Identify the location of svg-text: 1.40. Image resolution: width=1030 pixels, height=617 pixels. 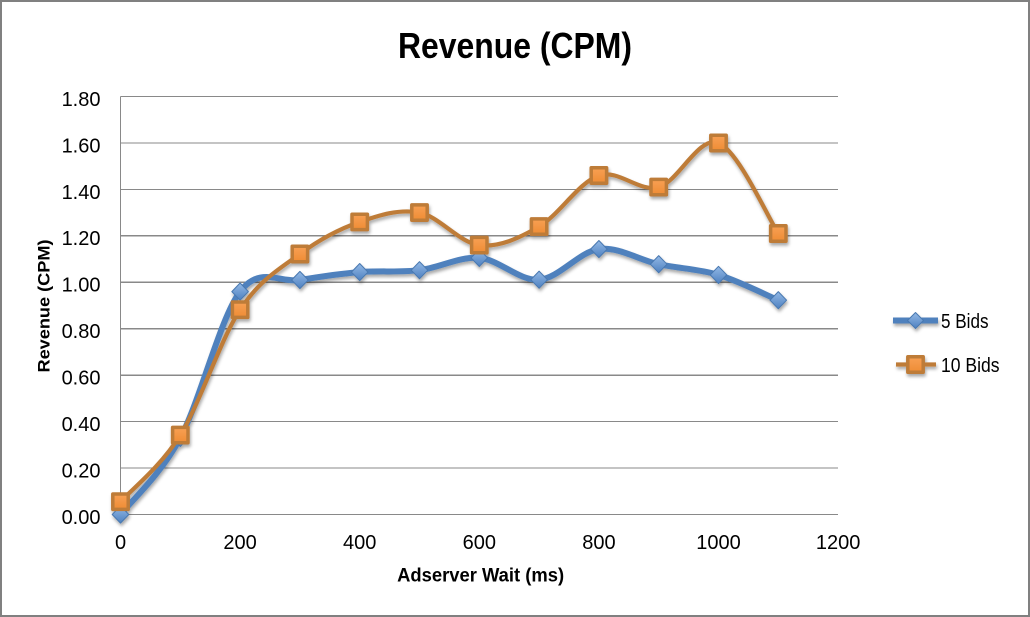
(81, 193).